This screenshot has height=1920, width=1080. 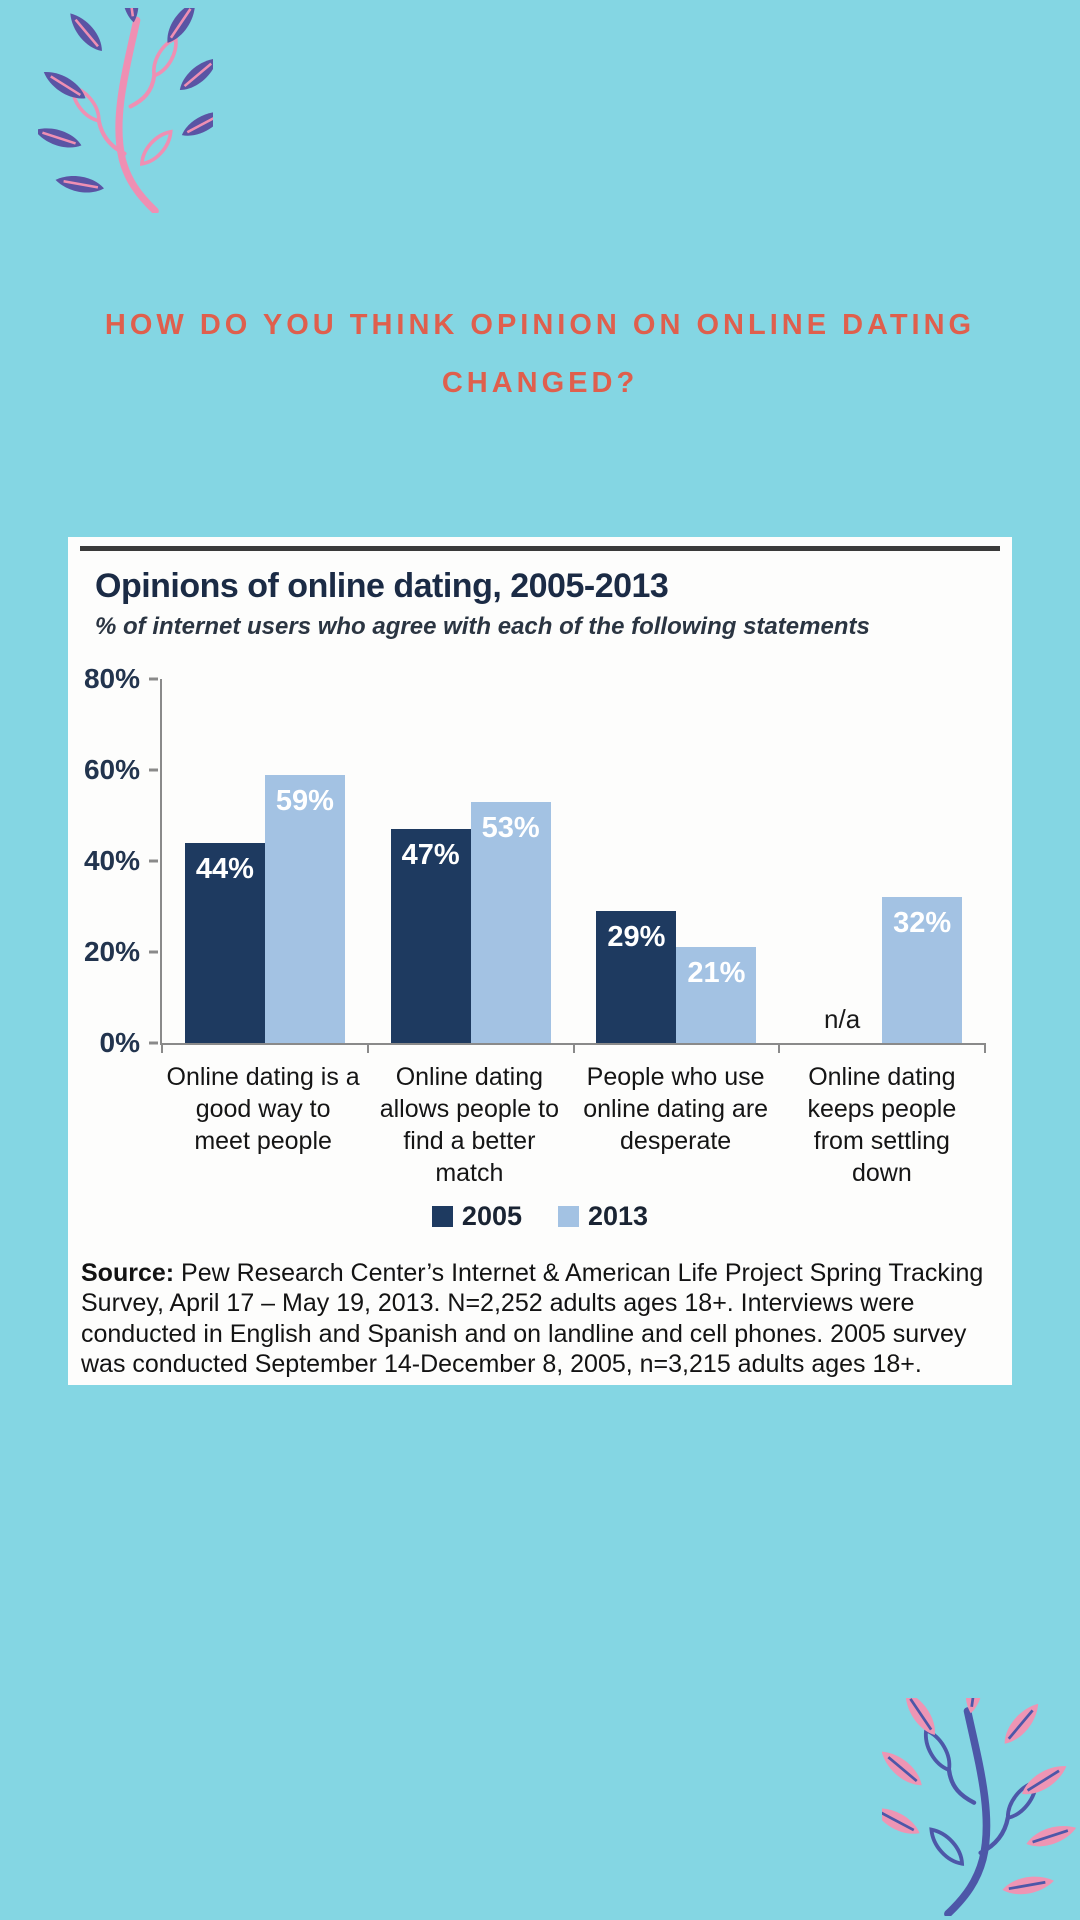 I want to click on bar-group: 29% 21%, so click(x=677, y=861).